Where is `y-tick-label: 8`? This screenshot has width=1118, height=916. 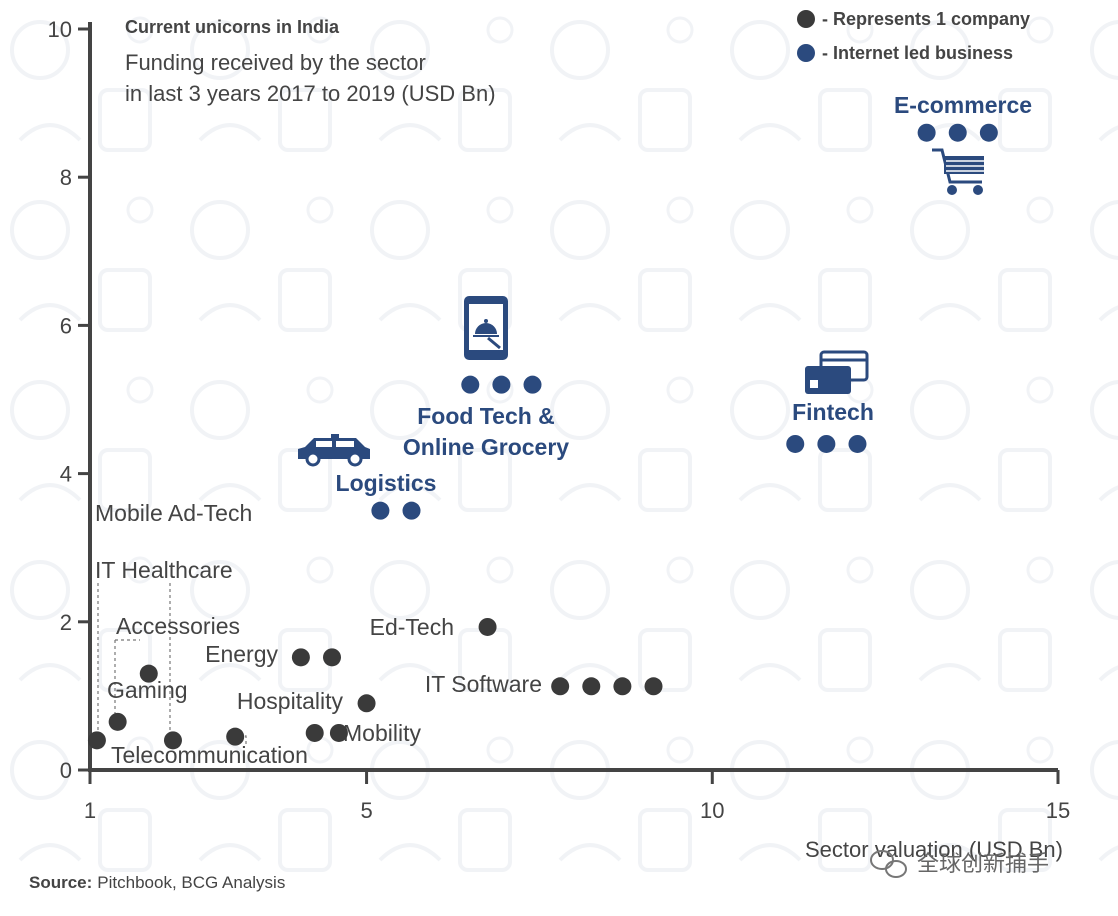 y-tick-label: 8 is located at coordinates (66, 177).